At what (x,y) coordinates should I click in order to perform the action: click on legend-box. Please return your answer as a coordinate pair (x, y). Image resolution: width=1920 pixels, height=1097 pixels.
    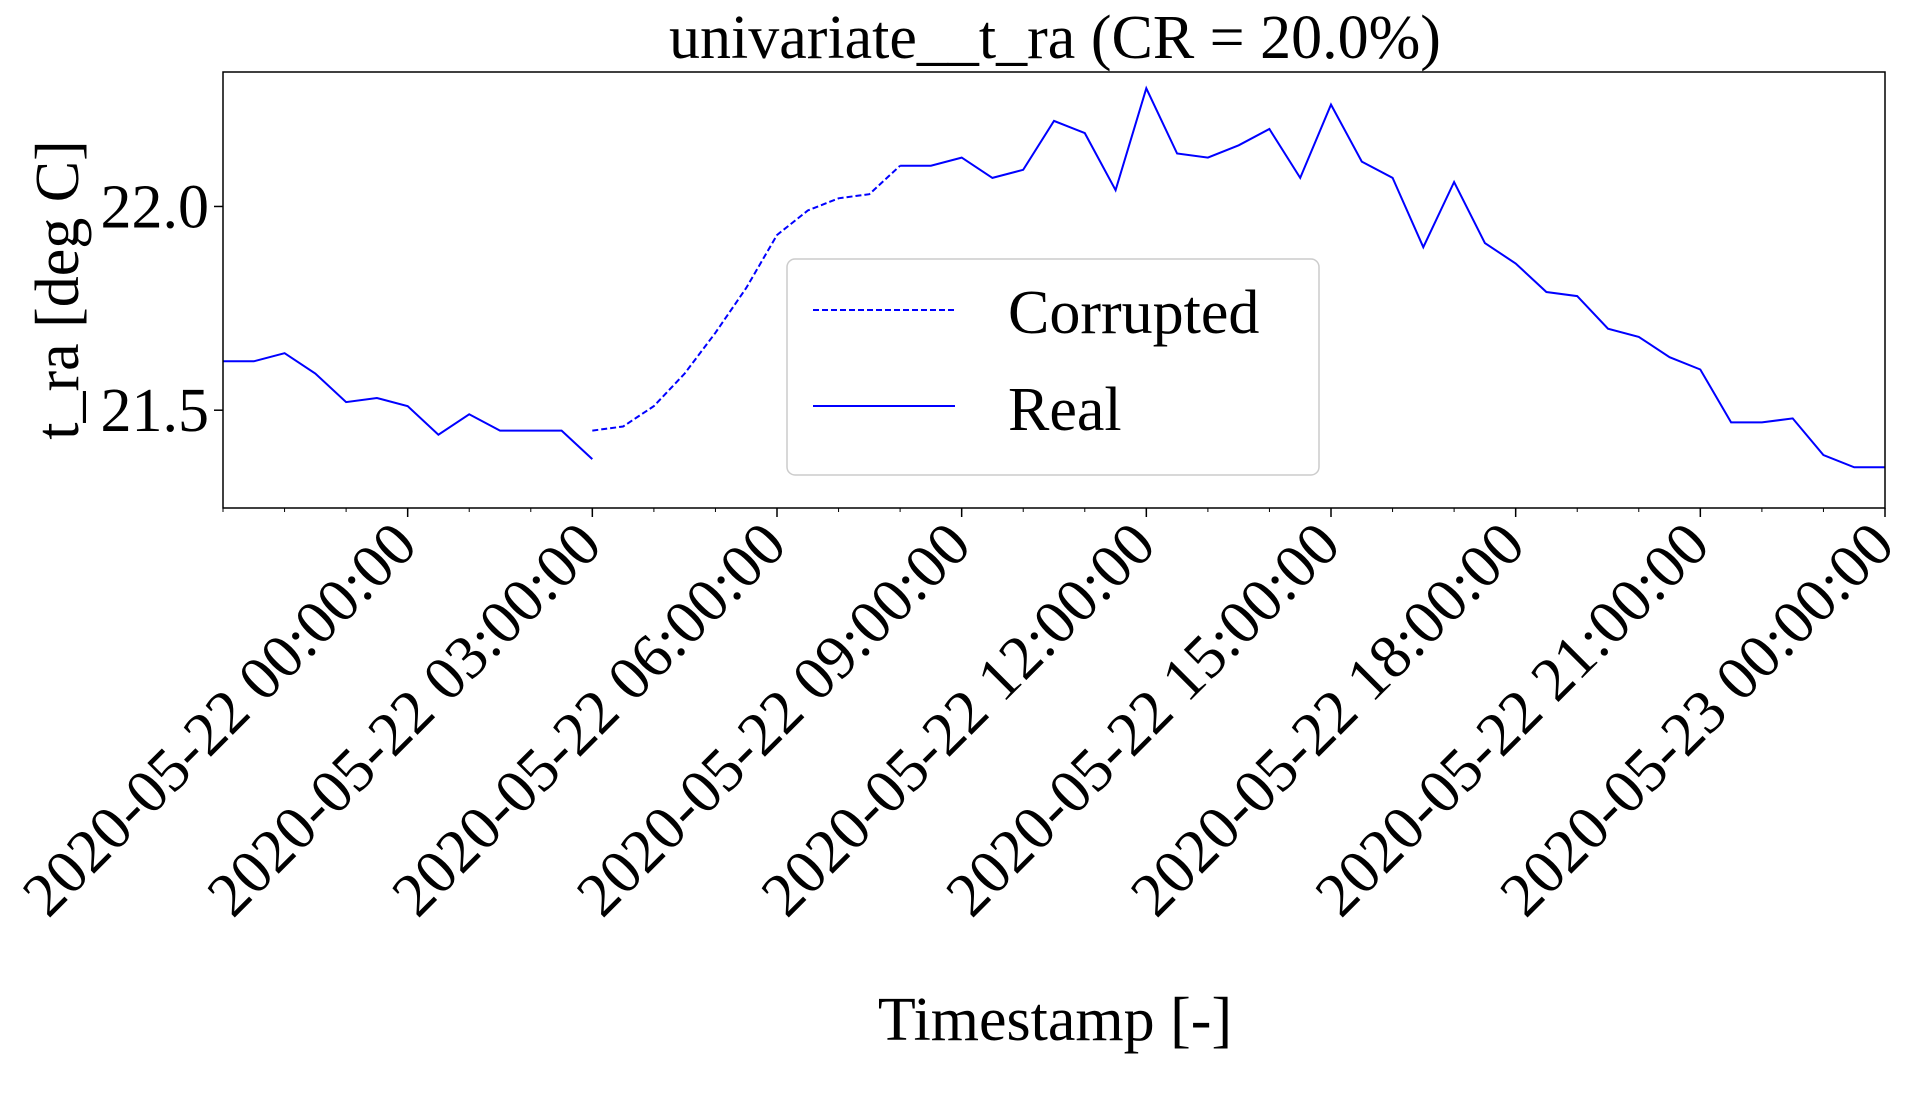
    Looking at the image, I should click on (1053, 367).